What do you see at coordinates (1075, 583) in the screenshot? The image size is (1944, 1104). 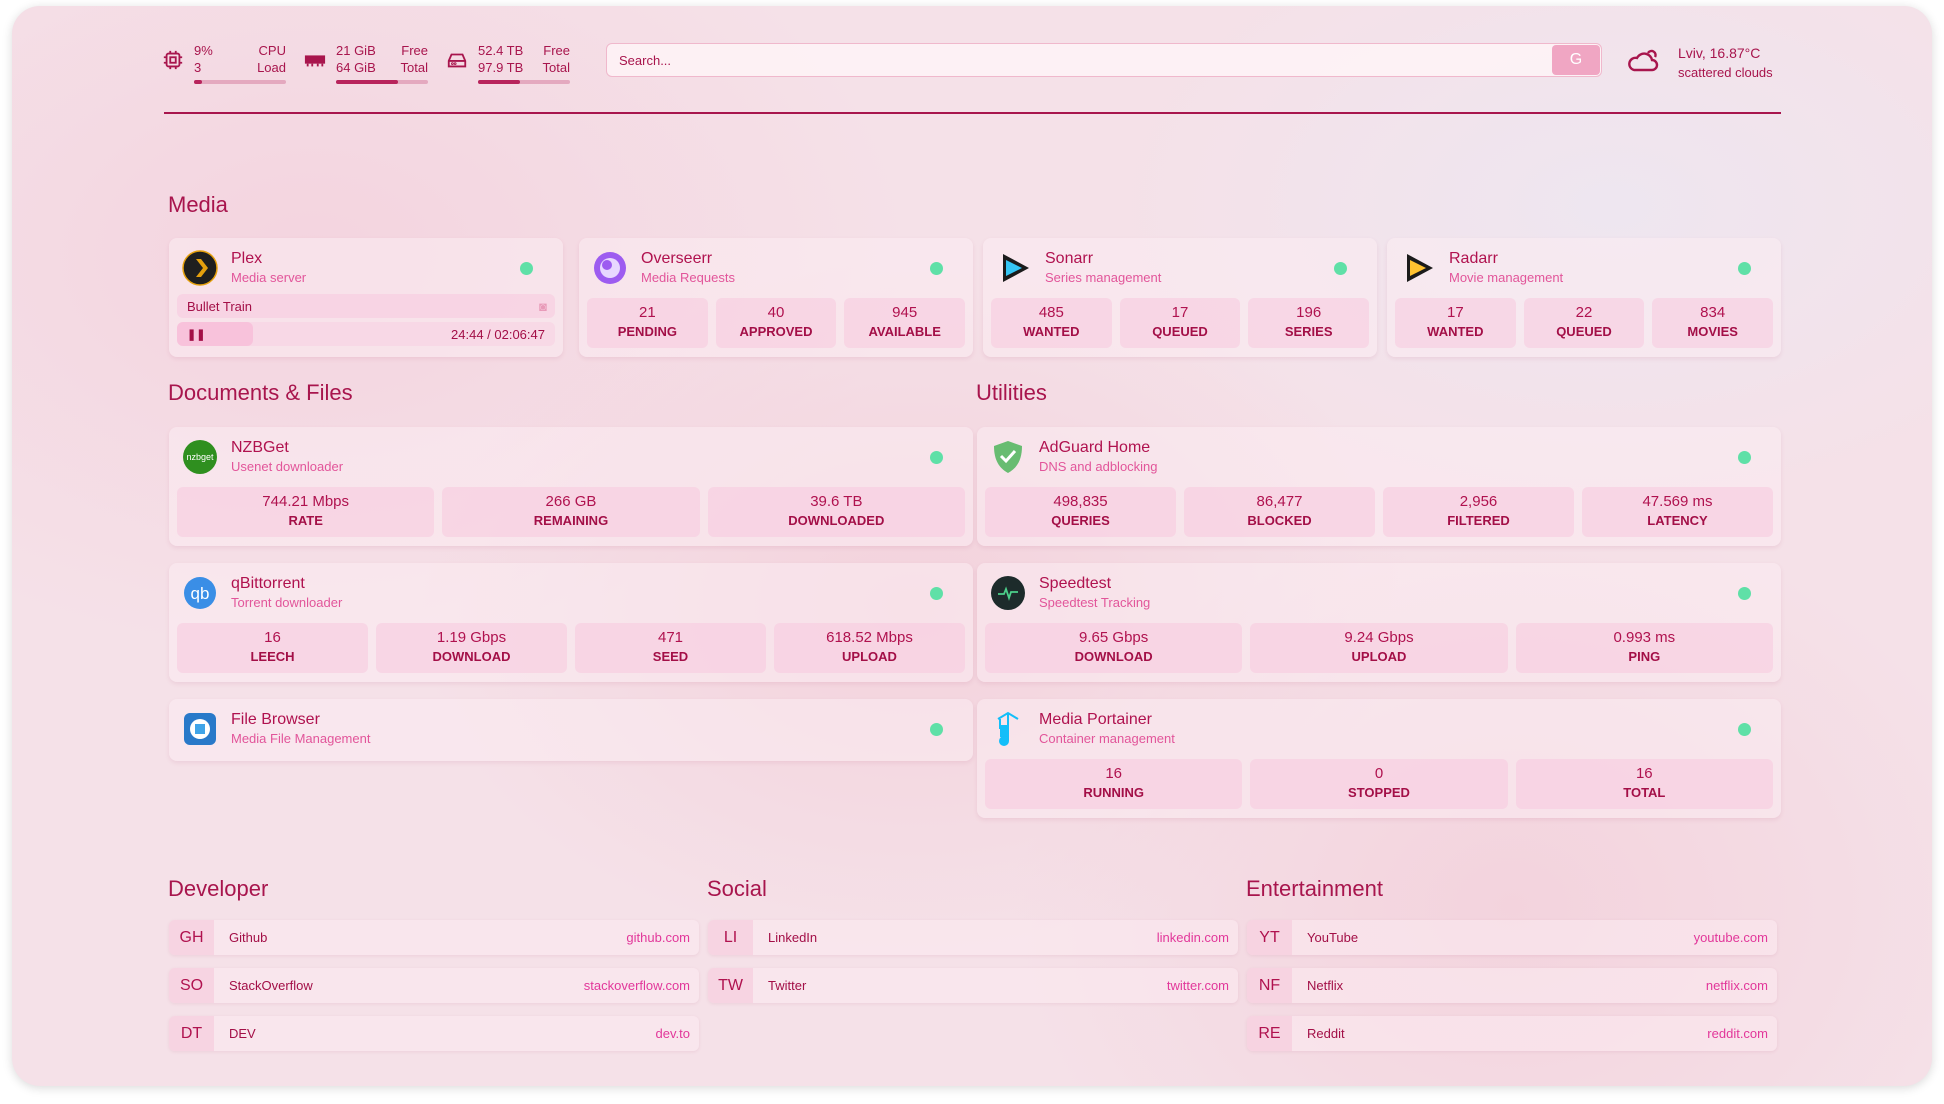 I see `service-title: Speedtest` at bounding box center [1075, 583].